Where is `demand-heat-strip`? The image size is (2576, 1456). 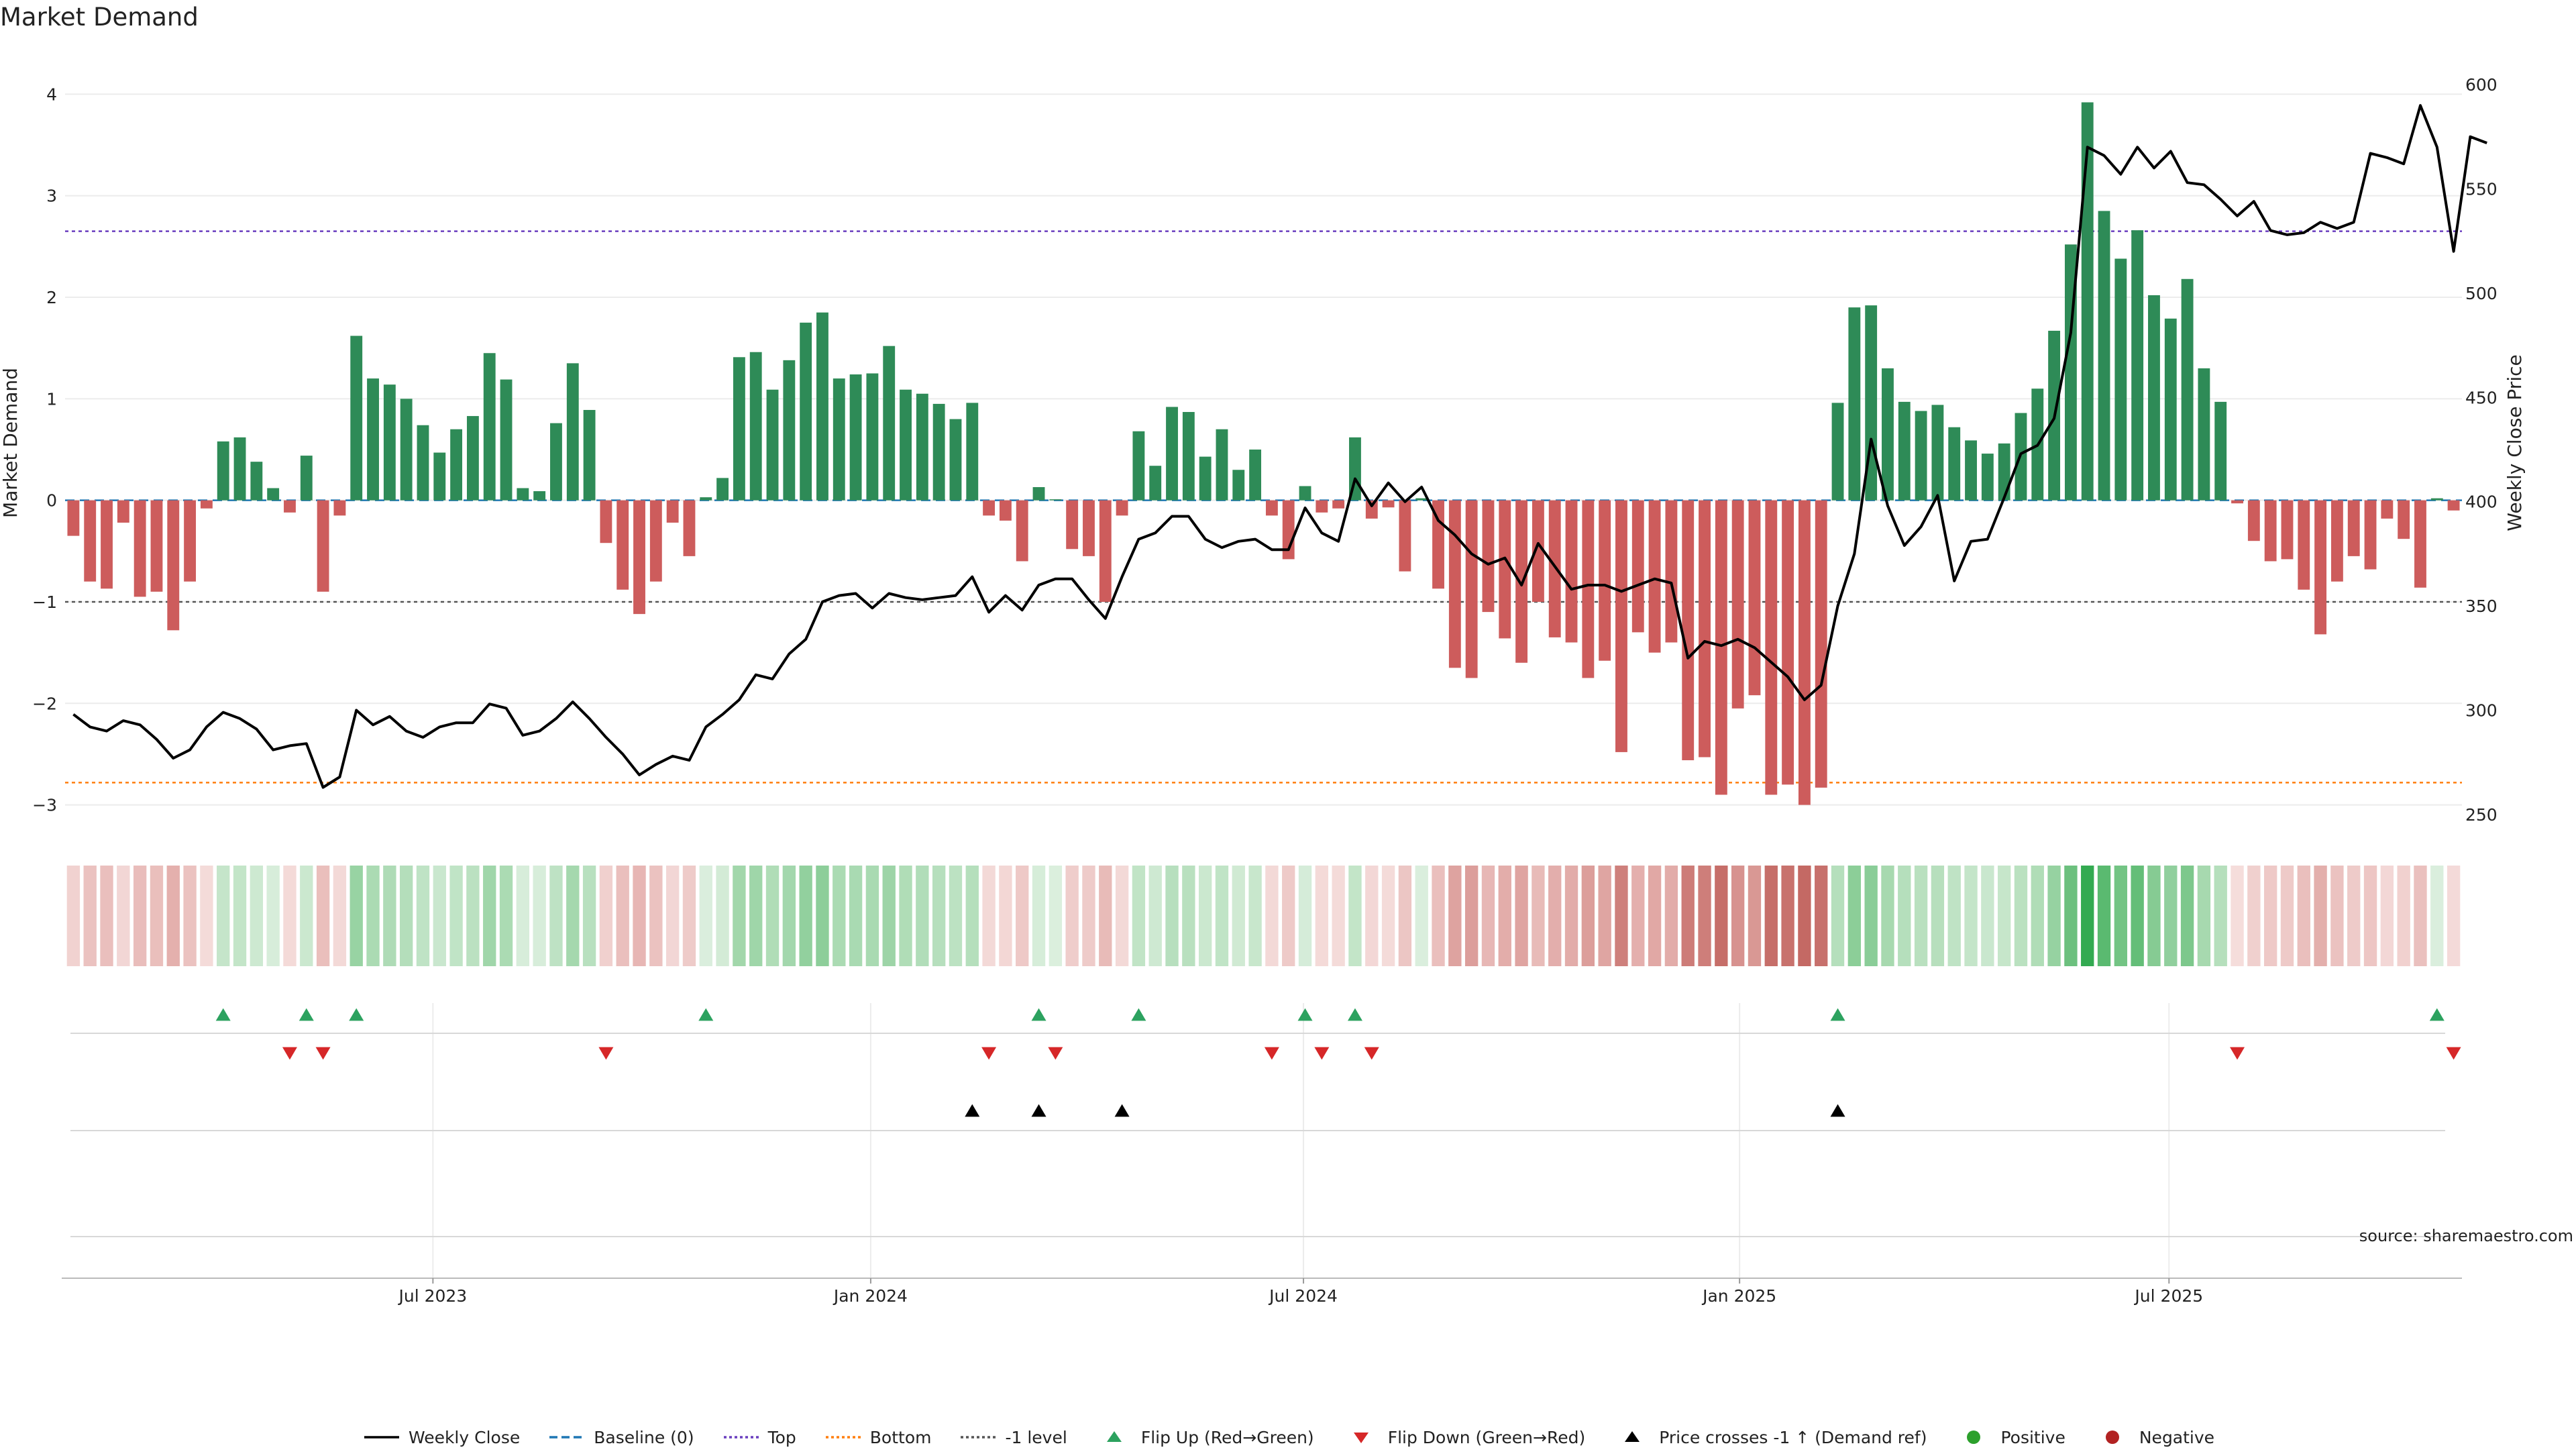 demand-heat-strip is located at coordinates (1263, 916).